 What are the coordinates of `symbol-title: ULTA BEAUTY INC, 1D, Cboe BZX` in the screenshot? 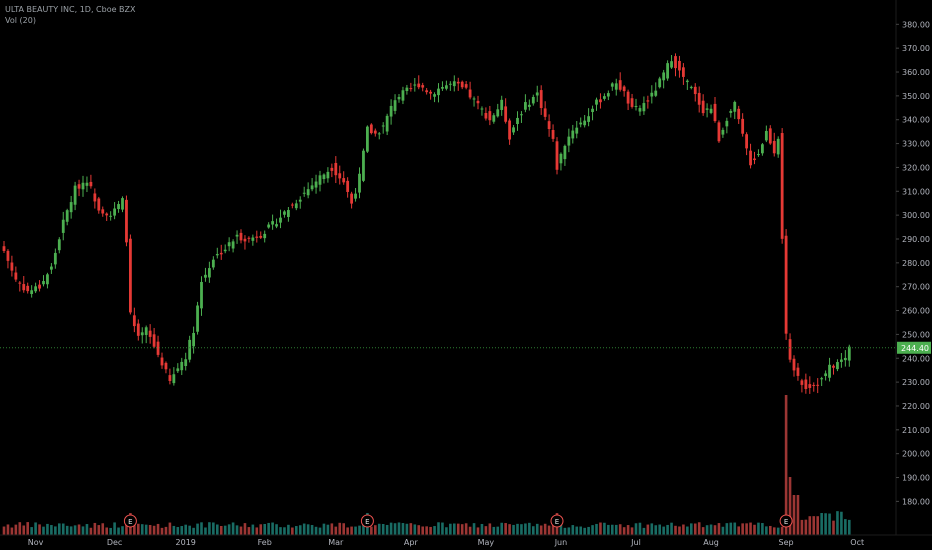 It's located at (70, 9).